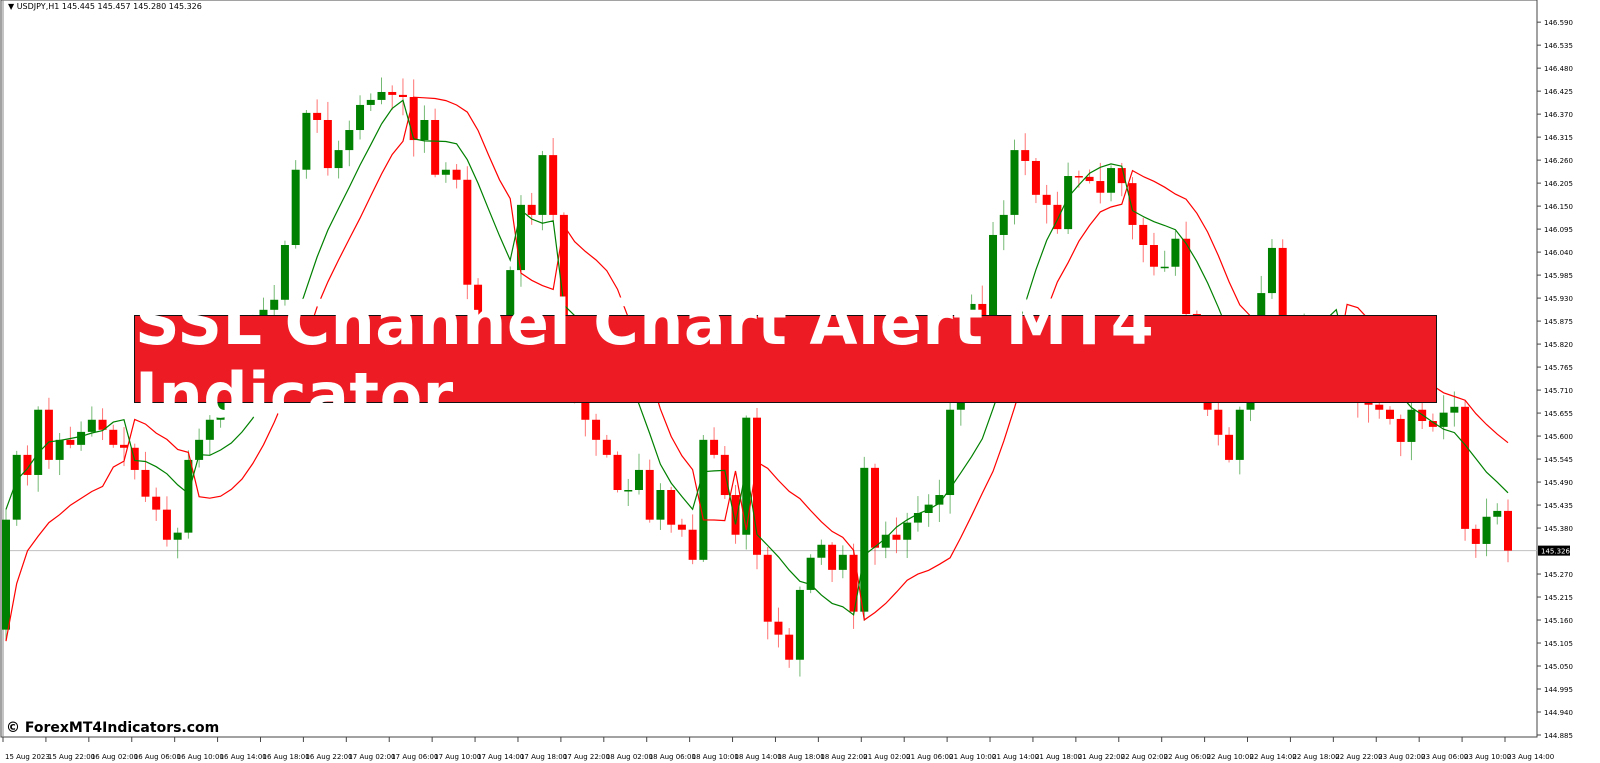 This screenshot has width=1600, height=763. What do you see at coordinates (645, 359) in the screenshot?
I see `banner-title: SSL Channel Chart Alert MT4 Indicator` at bounding box center [645, 359].